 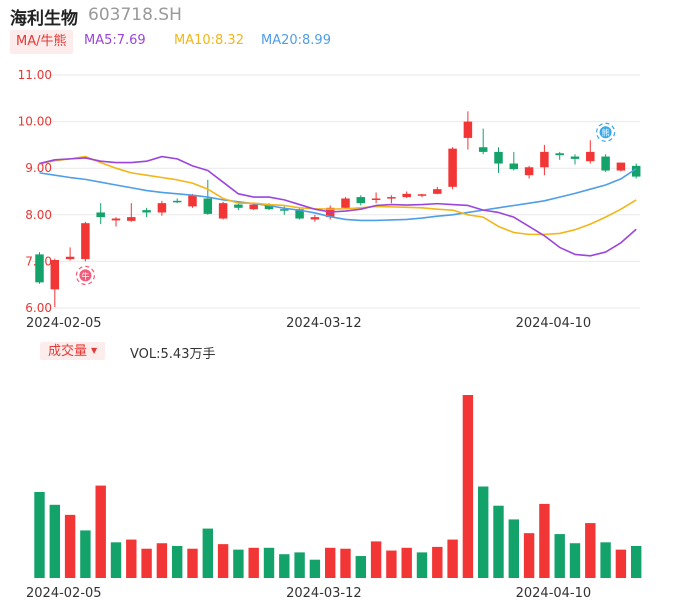 I want to click on y-tick-label: 9.00, so click(x=38, y=168).